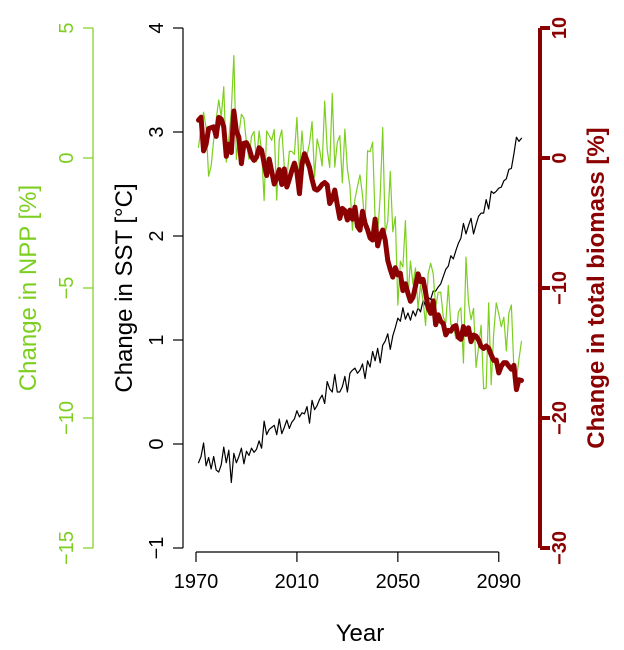 This screenshot has height=650, width=624. Describe the element at coordinates (157, 443) in the screenshot. I see `sst-tick-label: 0` at that location.